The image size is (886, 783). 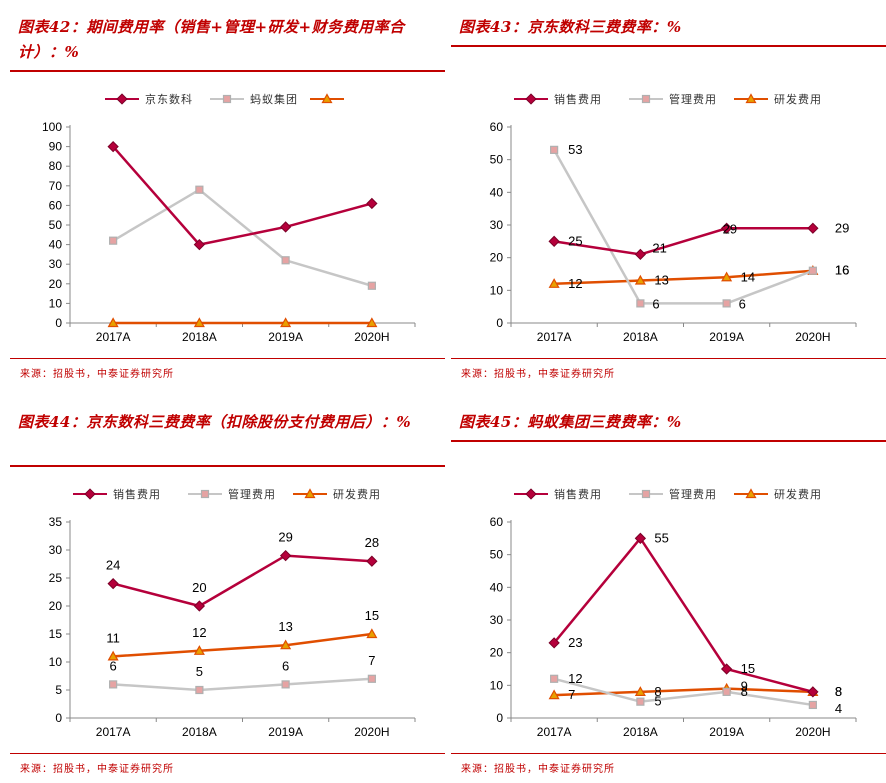 What do you see at coordinates (570, 27) in the screenshot?
I see `chart-title: 图表43：京东数科三费费率：%` at bounding box center [570, 27].